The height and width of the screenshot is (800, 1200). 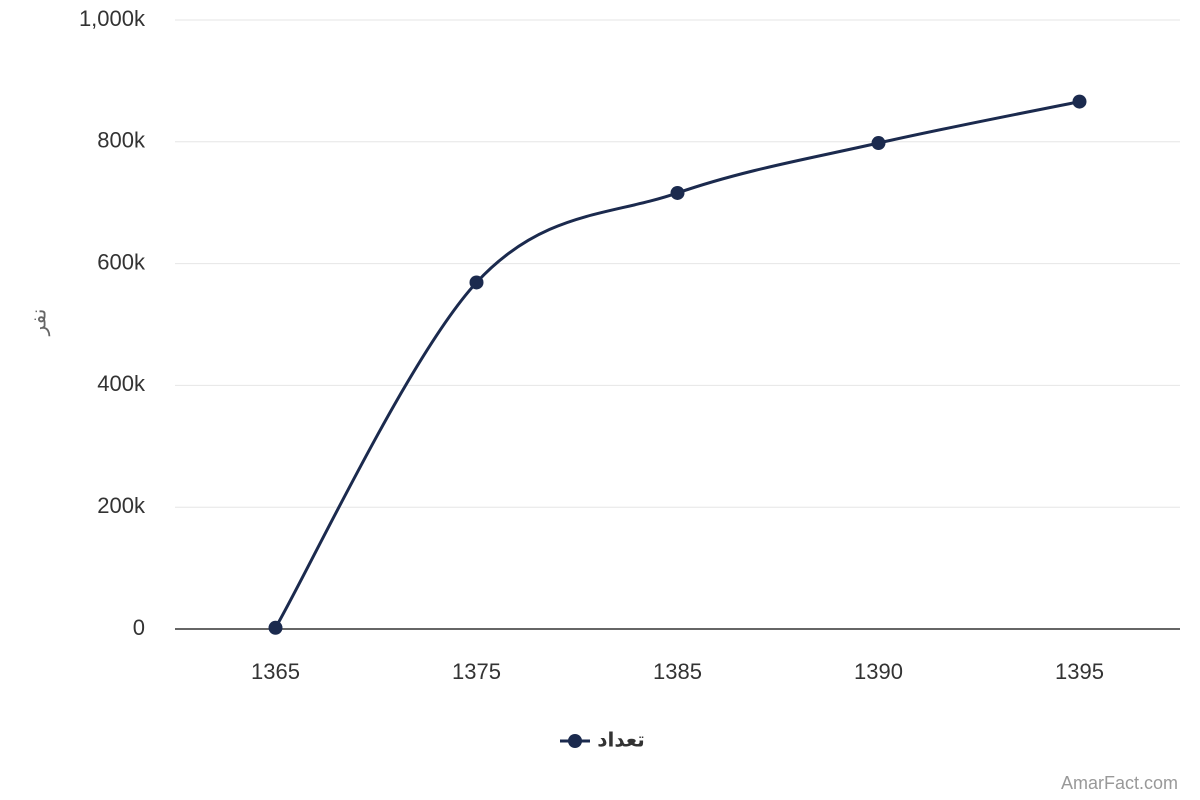 What do you see at coordinates (121, 261) in the screenshot?
I see `y-tick-label: 600k` at bounding box center [121, 261].